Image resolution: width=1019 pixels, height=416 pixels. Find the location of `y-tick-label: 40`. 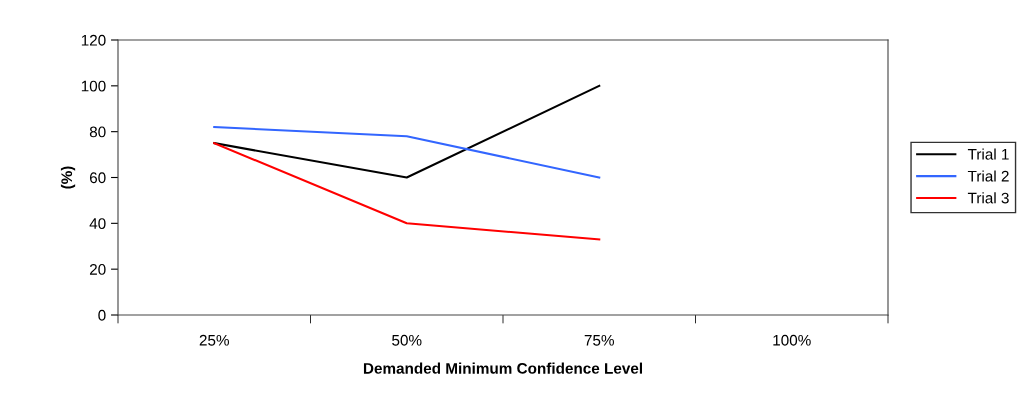

y-tick-label: 40 is located at coordinates (97, 224).